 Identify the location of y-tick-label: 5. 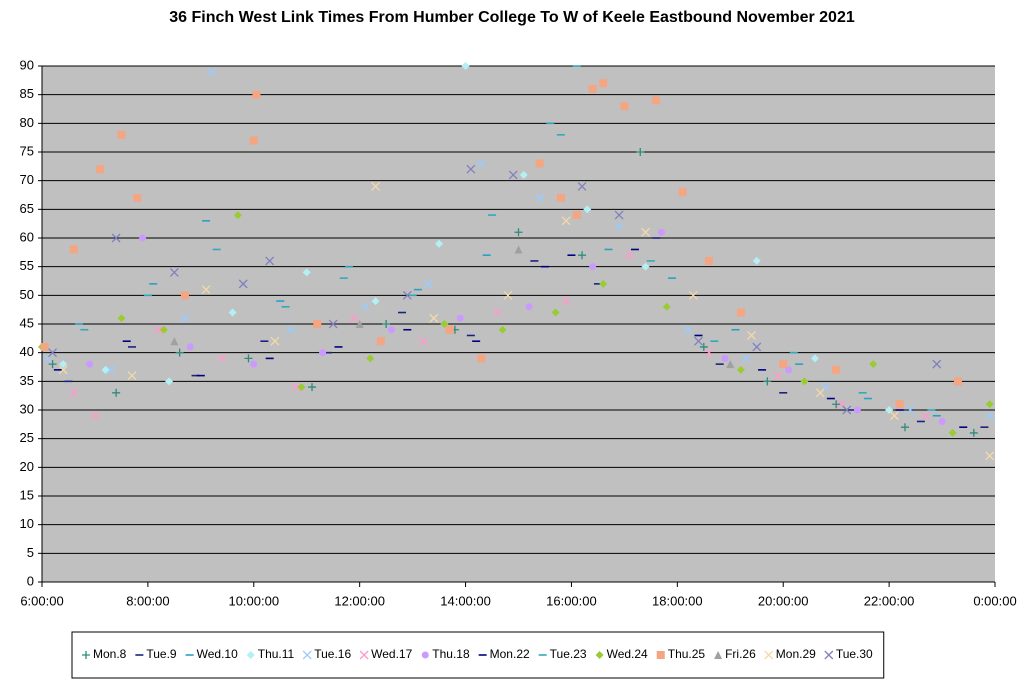
(30, 552).